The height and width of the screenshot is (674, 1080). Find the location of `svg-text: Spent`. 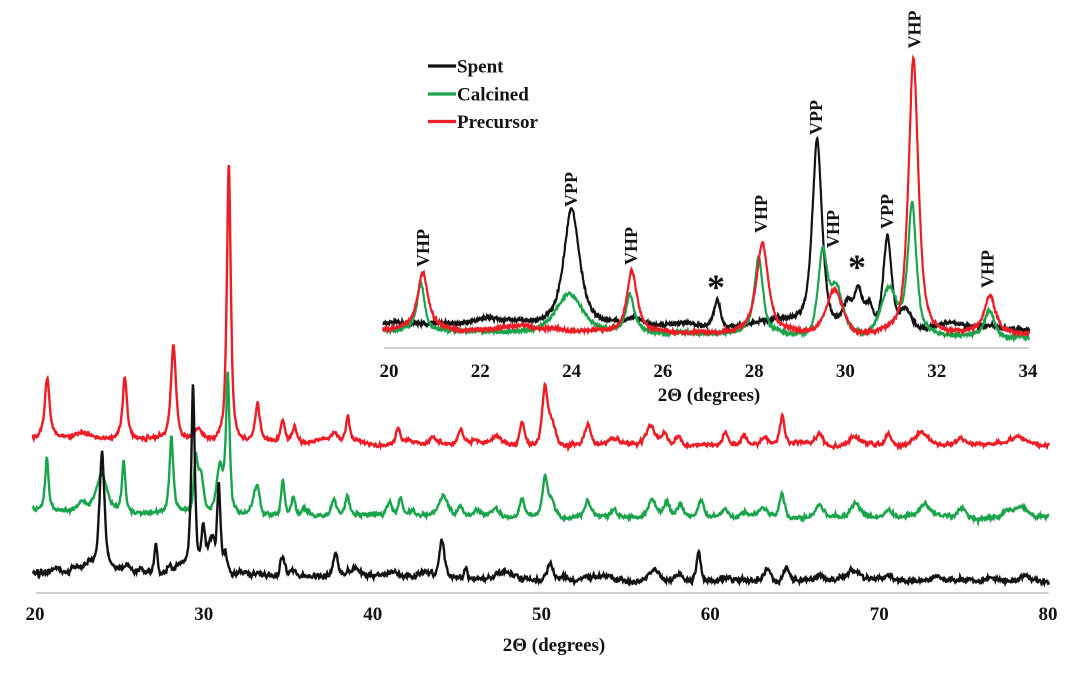

svg-text: Spent is located at coordinates (480, 67).